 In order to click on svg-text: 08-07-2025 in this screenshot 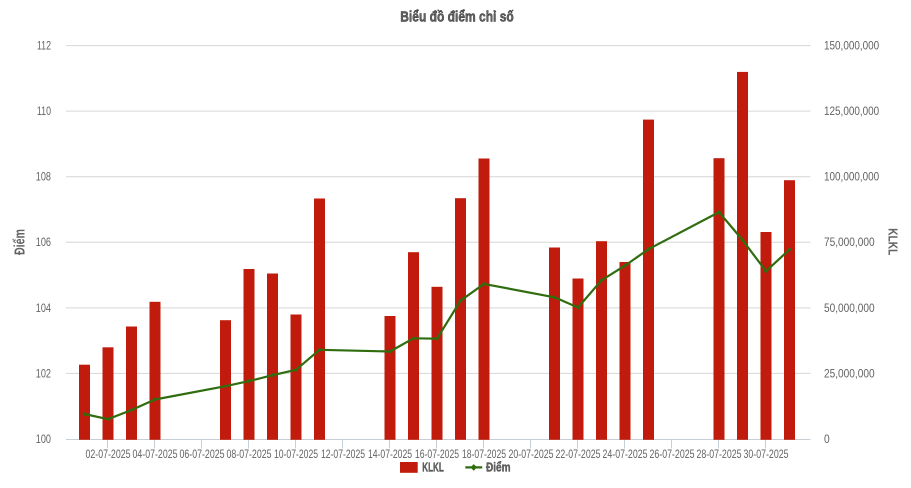, I will do `click(249, 454)`.